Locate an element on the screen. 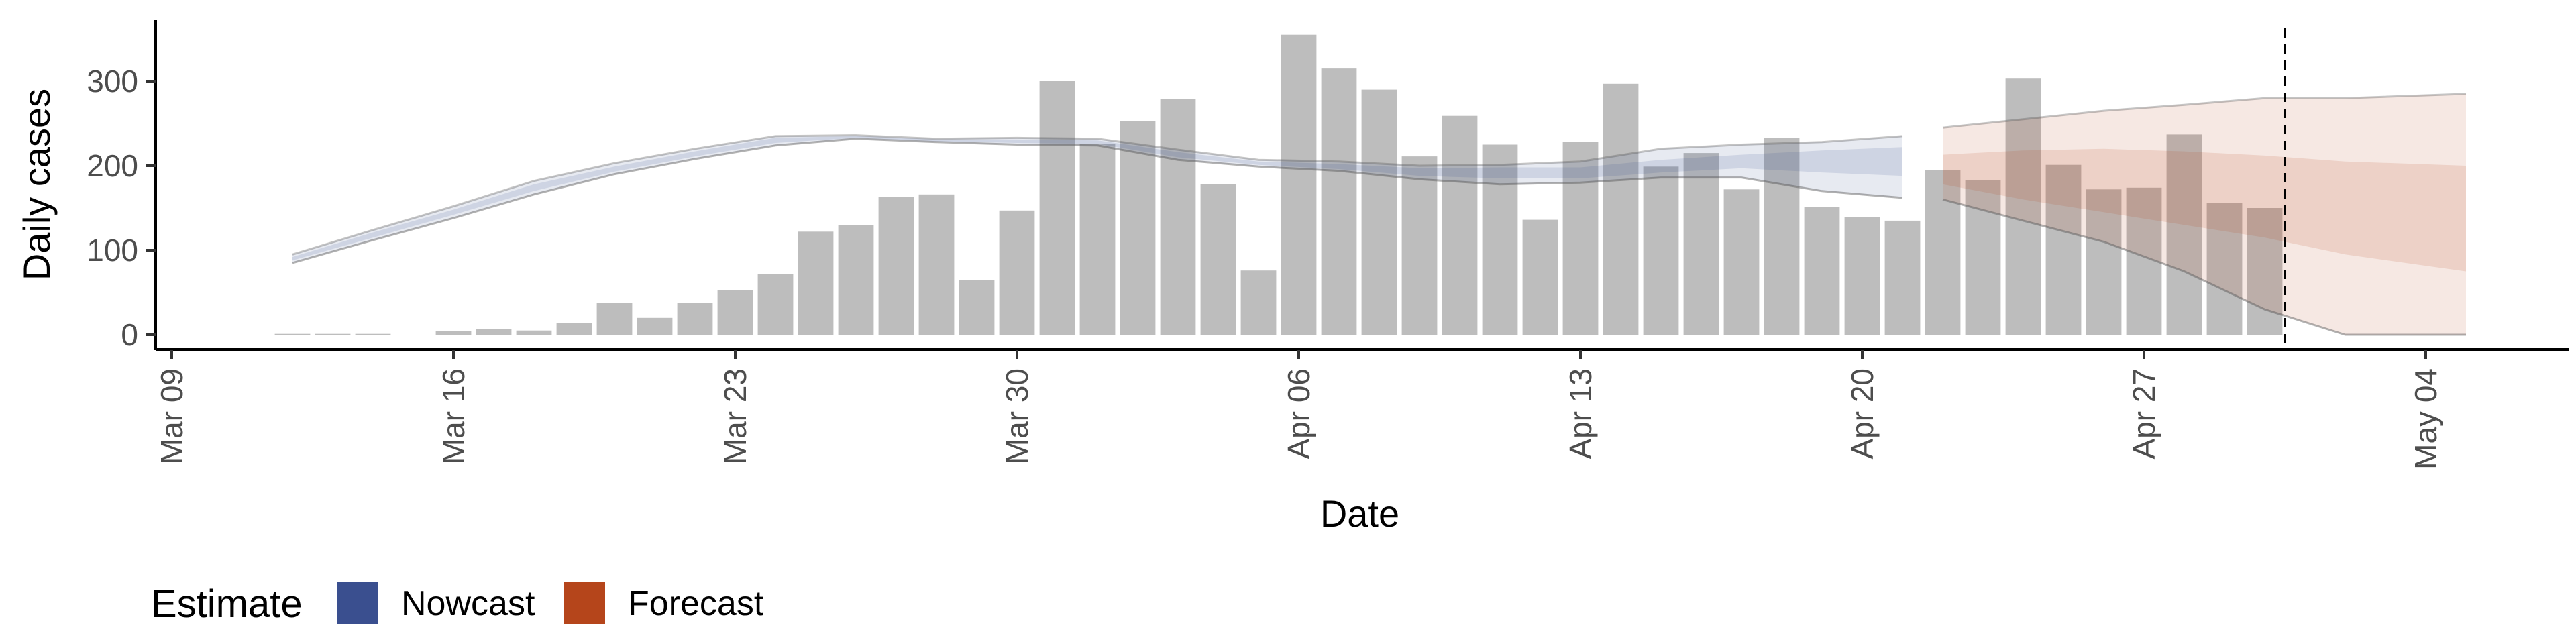  nowcast-lower-90-line is located at coordinates (1097, 201).